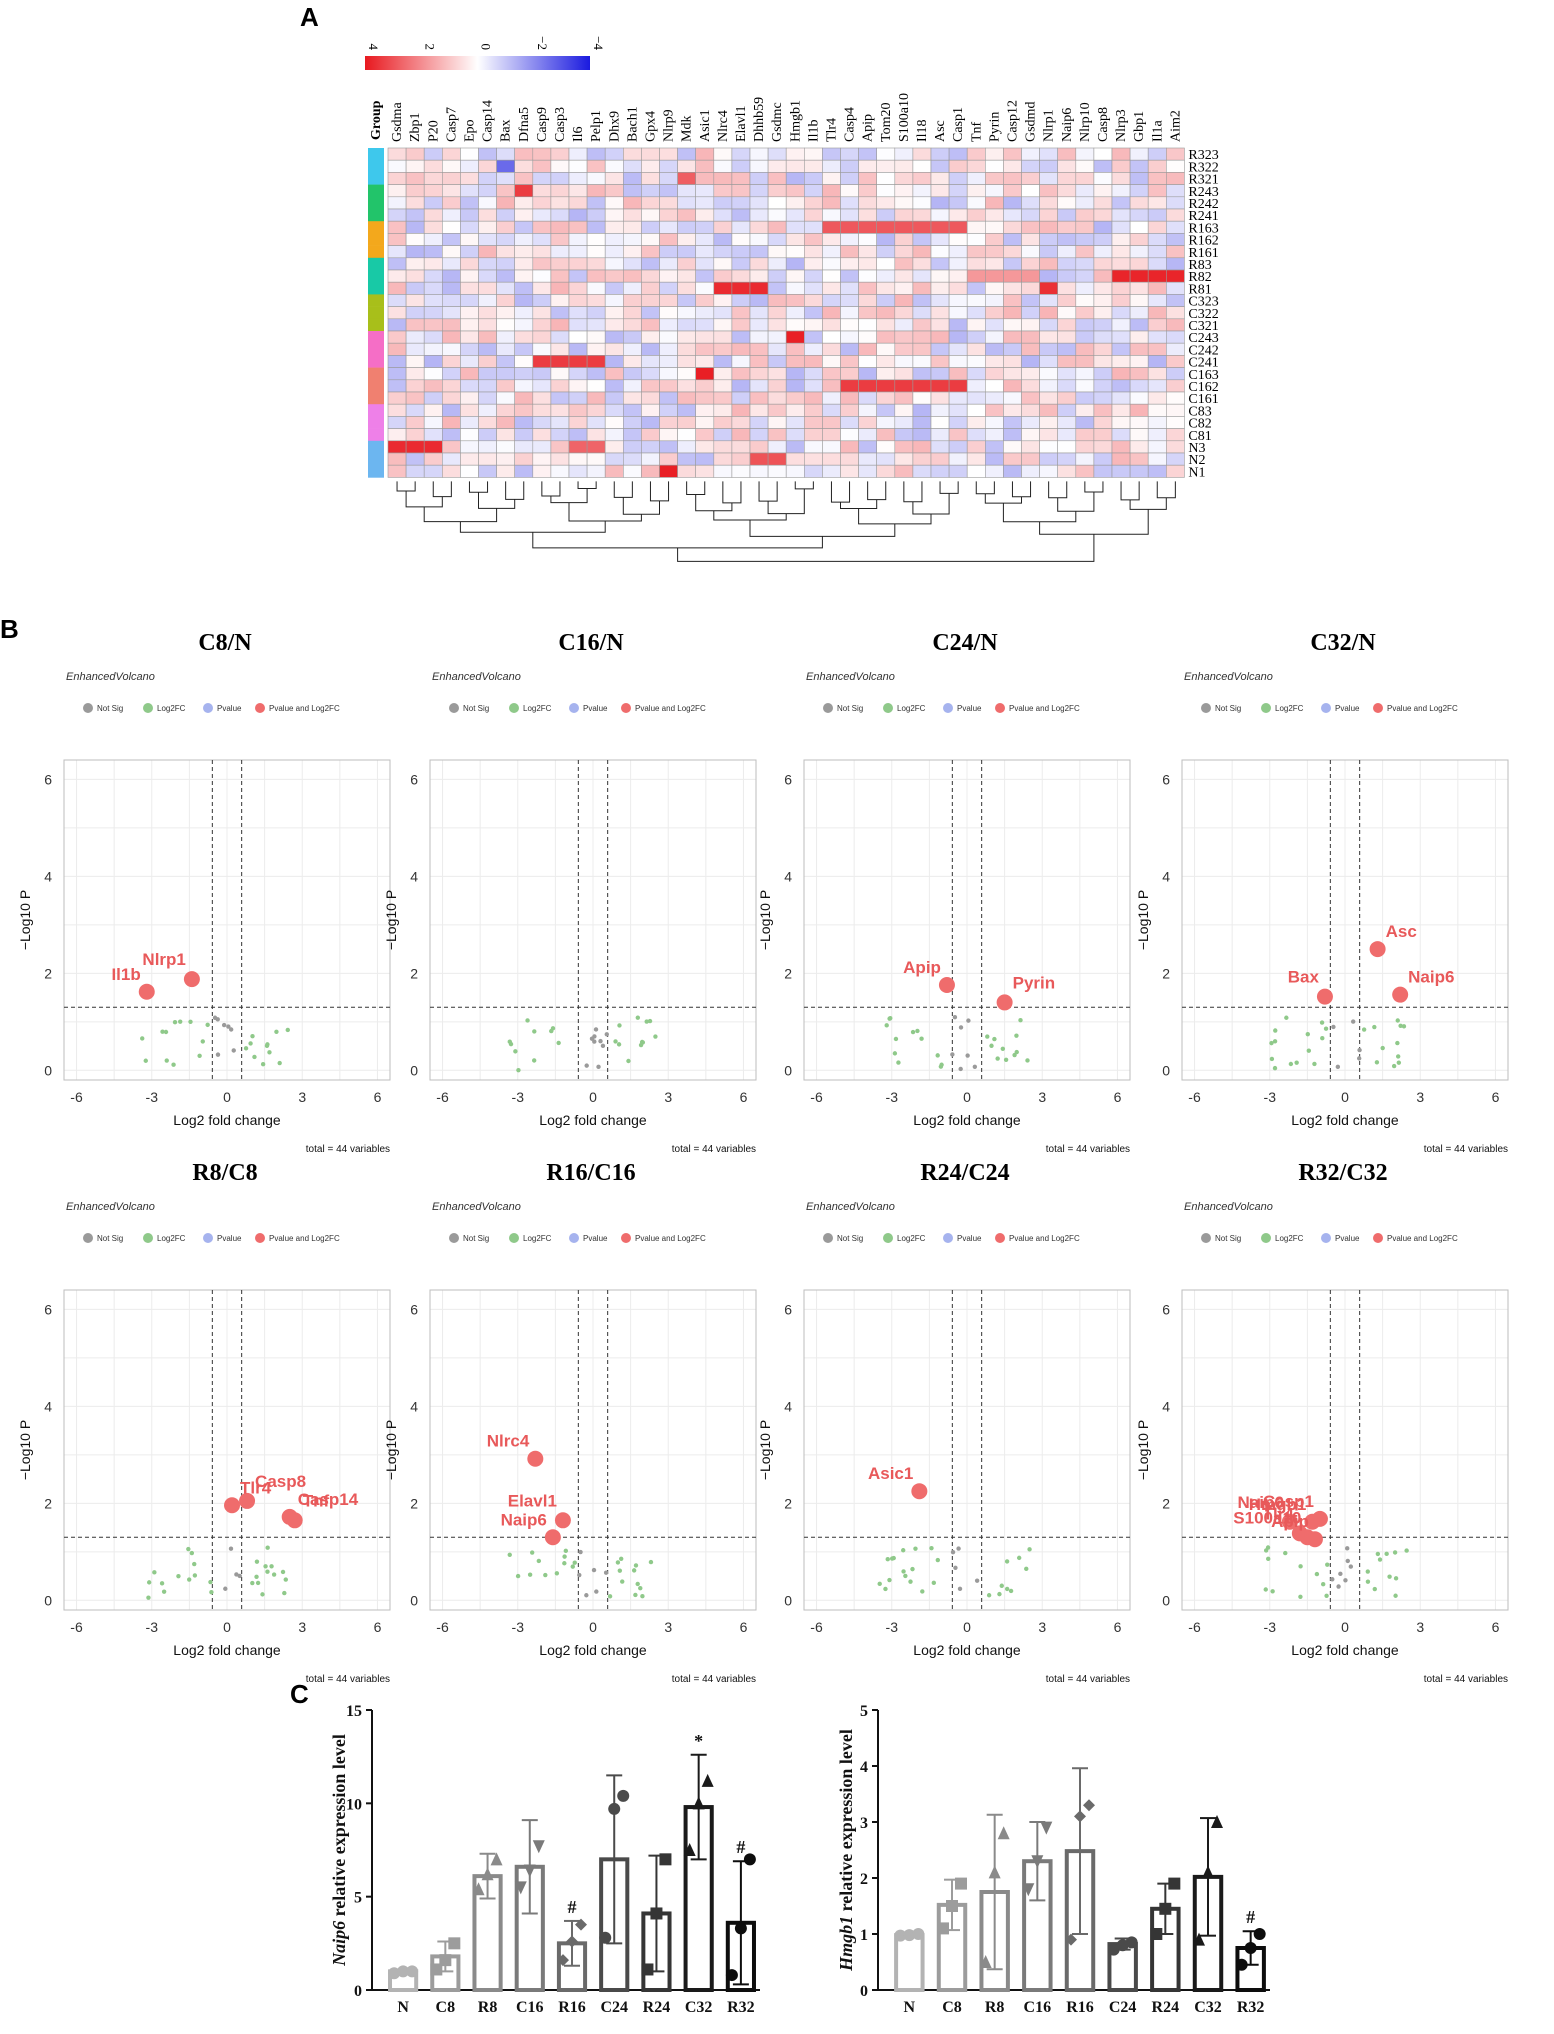 The width and height of the screenshot is (1554, 2034). What do you see at coordinates (1345, 1650) in the screenshot?
I see `x-axis-label: Log2 fold change` at bounding box center [1345, 1650].